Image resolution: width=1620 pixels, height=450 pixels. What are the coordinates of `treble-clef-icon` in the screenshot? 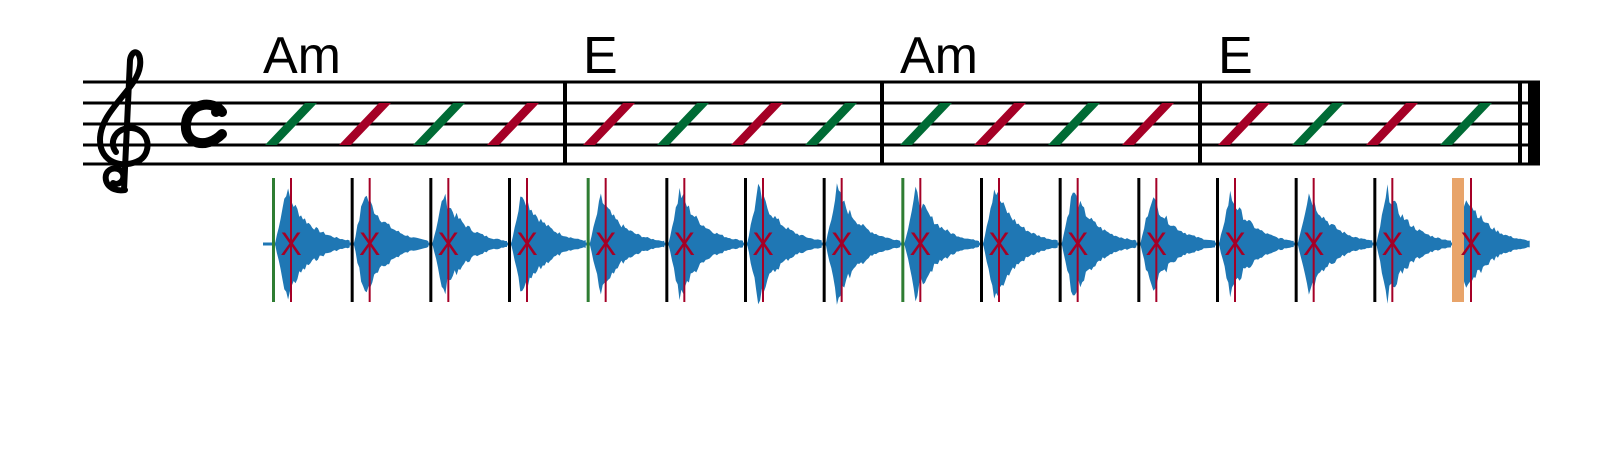 It's located at (124, 121).